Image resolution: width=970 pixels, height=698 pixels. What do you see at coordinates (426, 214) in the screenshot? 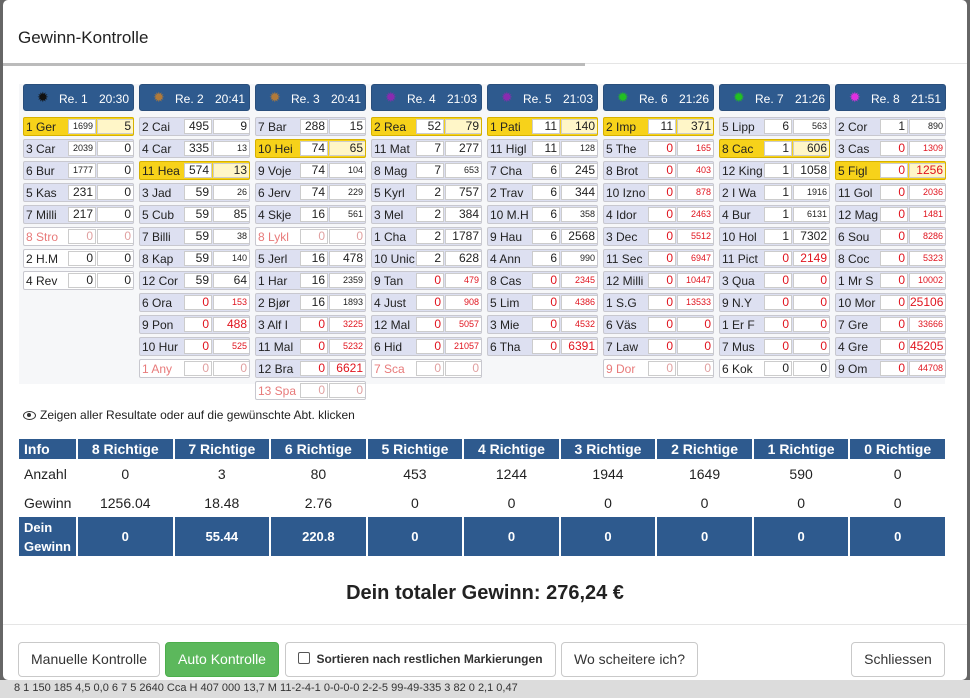
I see `runner-row: 3 Mel 2 384` at bounding box center [426, 214].